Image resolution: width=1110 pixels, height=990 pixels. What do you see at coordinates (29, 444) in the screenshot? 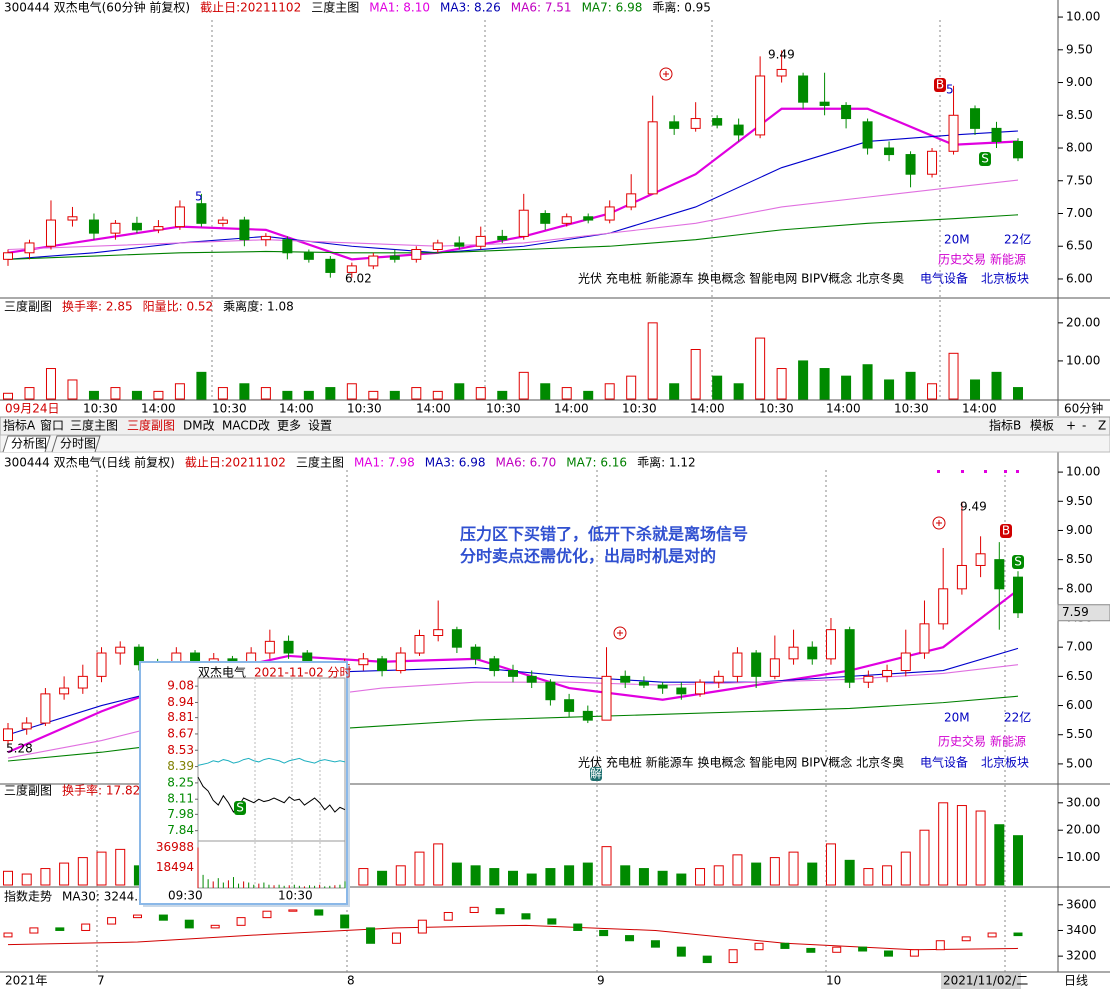
I see `tab: 分析图` at bounding box center [29, 444].